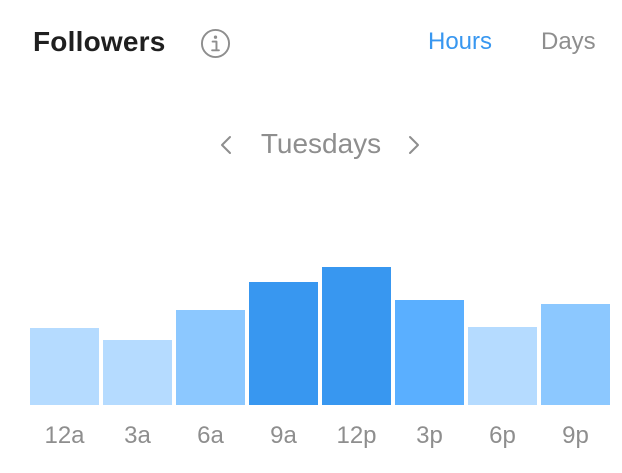 The image size is (622, 473). I want to click on day-selector: Tuesdays, so click(311, 145).